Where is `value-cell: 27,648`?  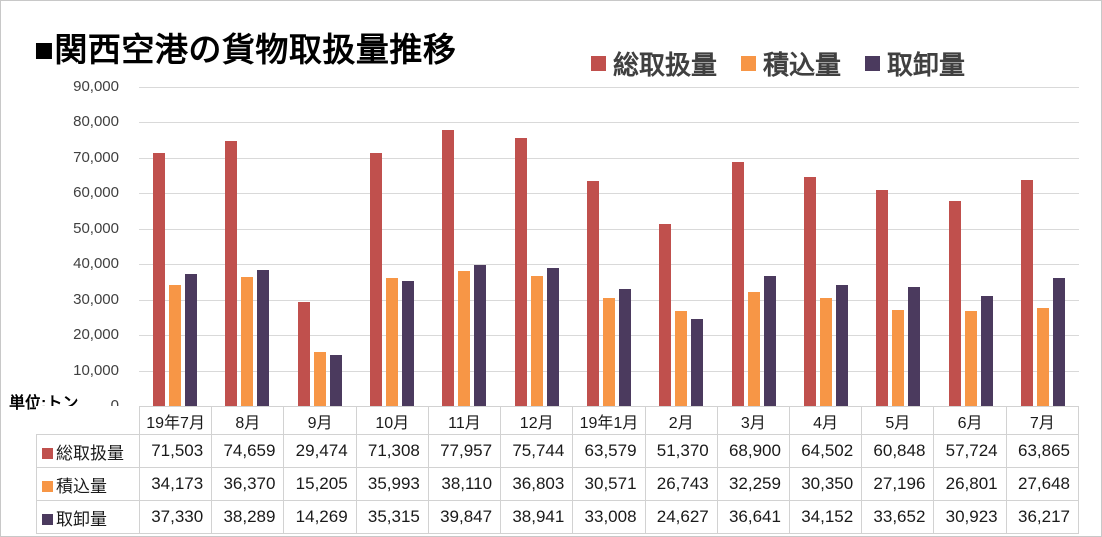 value-cell: 27,648 is located at coordinates (1042, 484).